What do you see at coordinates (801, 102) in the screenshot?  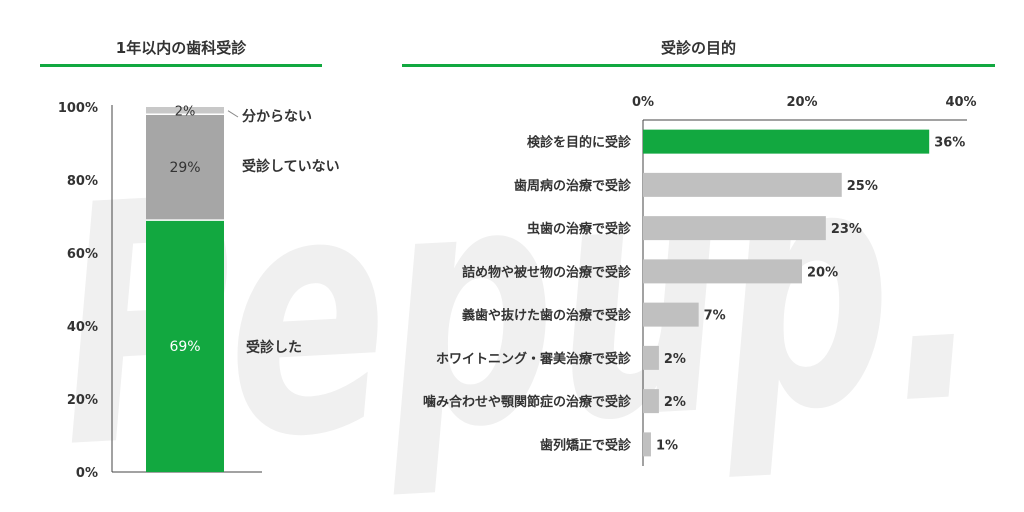 I see `x-tick-label: 20%` at bounding box center [801, 102].